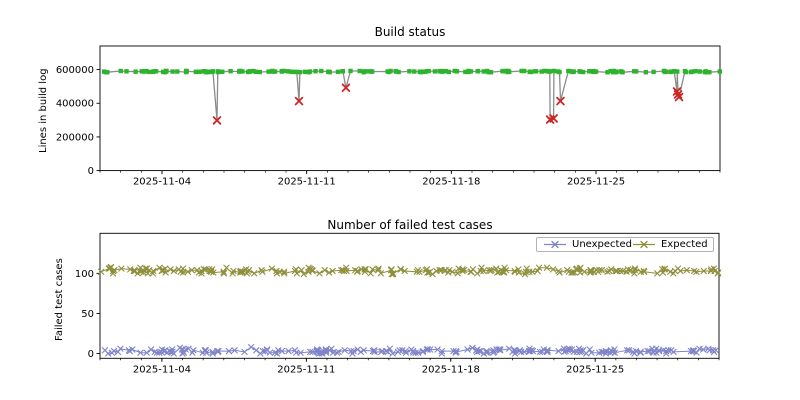 This screenshot has height=400, width=800. I want to click on y-tick-label: 100, so click(84, 274).